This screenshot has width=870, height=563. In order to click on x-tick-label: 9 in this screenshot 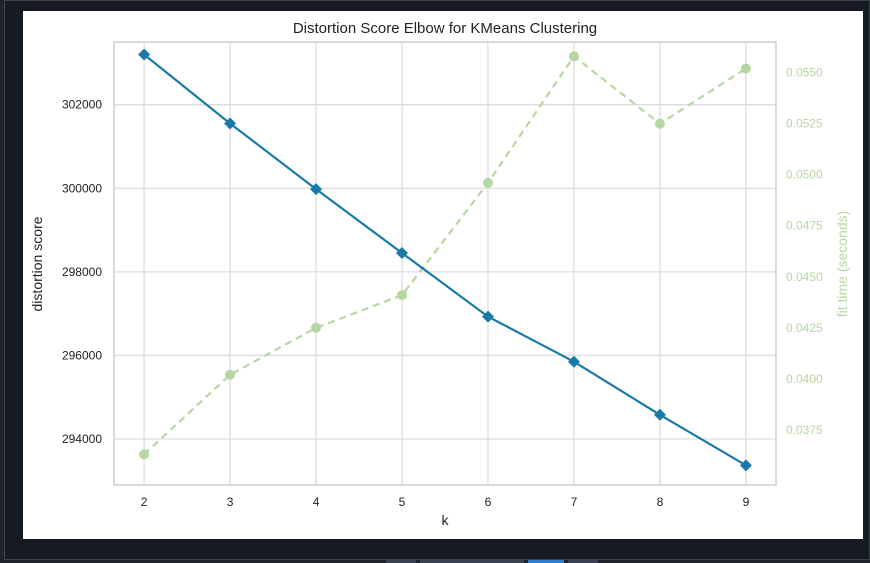, I will do `click(746, 502)`.